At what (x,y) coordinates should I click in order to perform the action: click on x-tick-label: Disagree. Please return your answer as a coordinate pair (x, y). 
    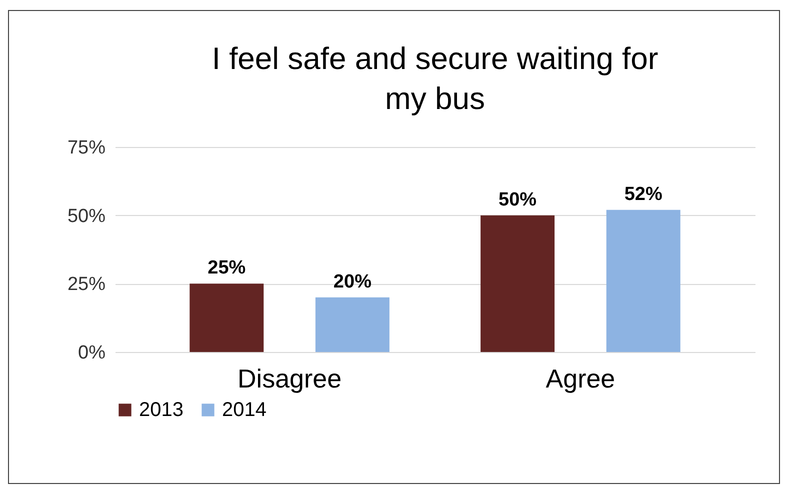
    Looking at the image, I should click on (290, 379).